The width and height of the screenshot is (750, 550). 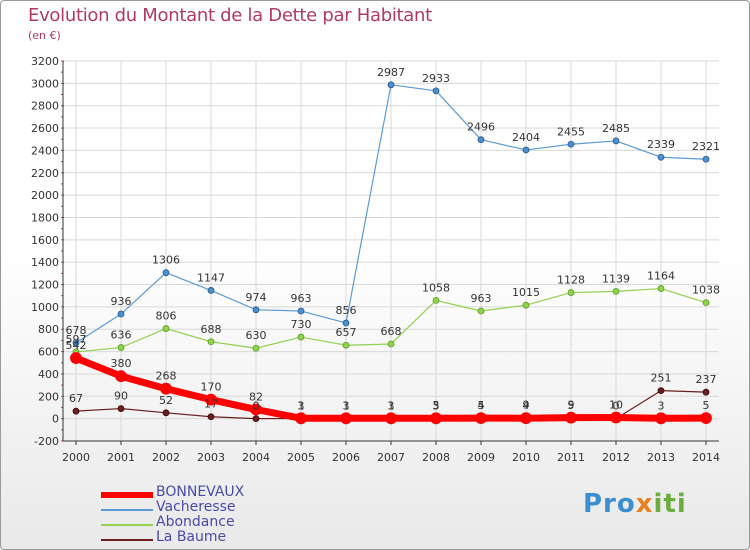 I want to click on legend-swatch-bonnevaux, so click(x=127, y=495).